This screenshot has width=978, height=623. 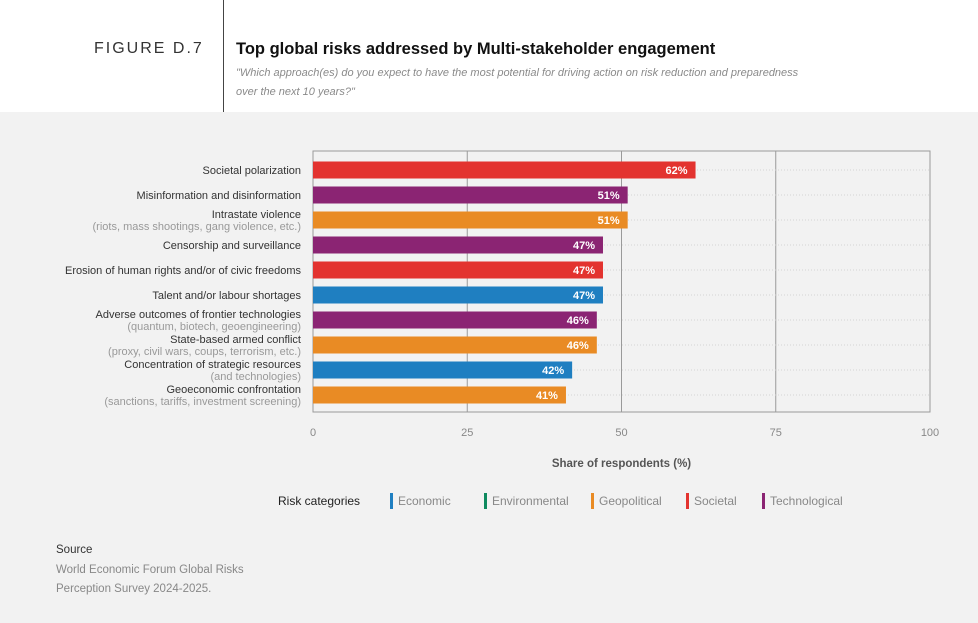 I want to click on legend-label-geopolitical: Geopolitical, so click(x=630, y=501).